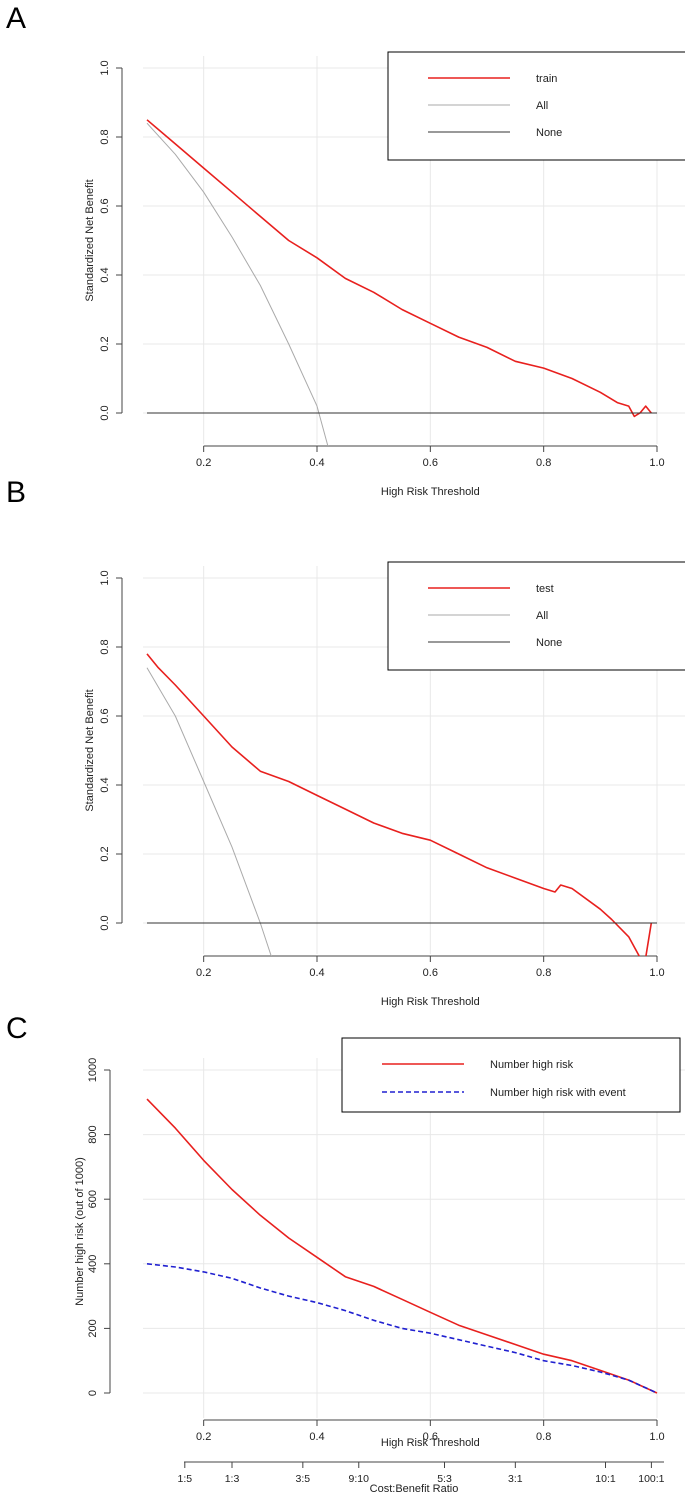 This screenshot has width=685, height=1497. What do you see at coordinates (359, 1479) in the screenshot?
I see `x2-tick-label: 9:10` at bounding box center [359, 1479].